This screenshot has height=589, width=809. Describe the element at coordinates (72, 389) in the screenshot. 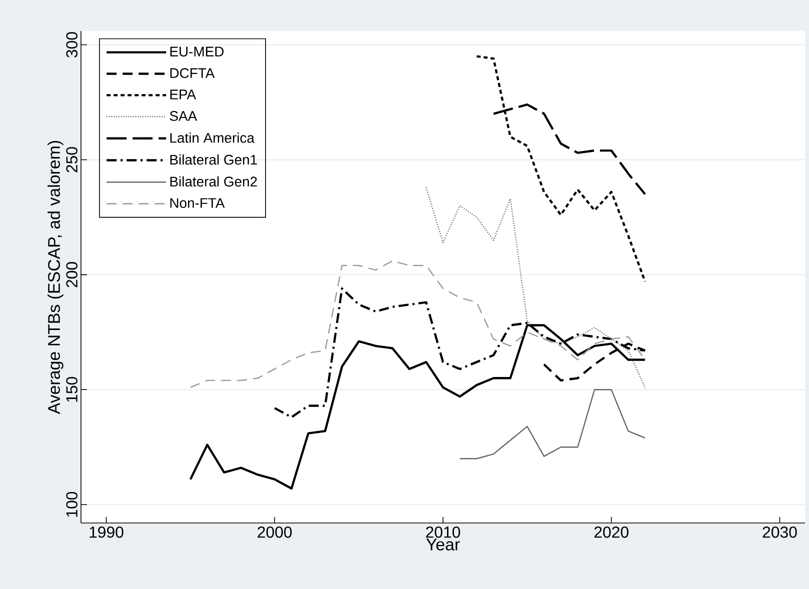

I see `y-tick-label: 150` at that location.